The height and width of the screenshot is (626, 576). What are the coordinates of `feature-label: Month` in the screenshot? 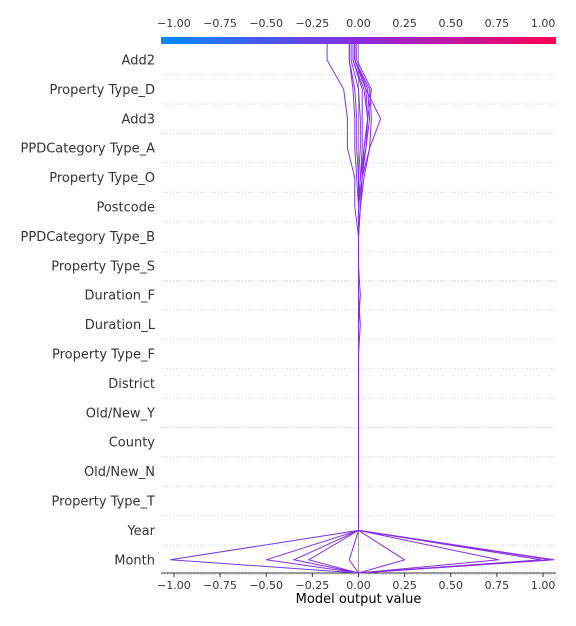 It's located at (134, 560).